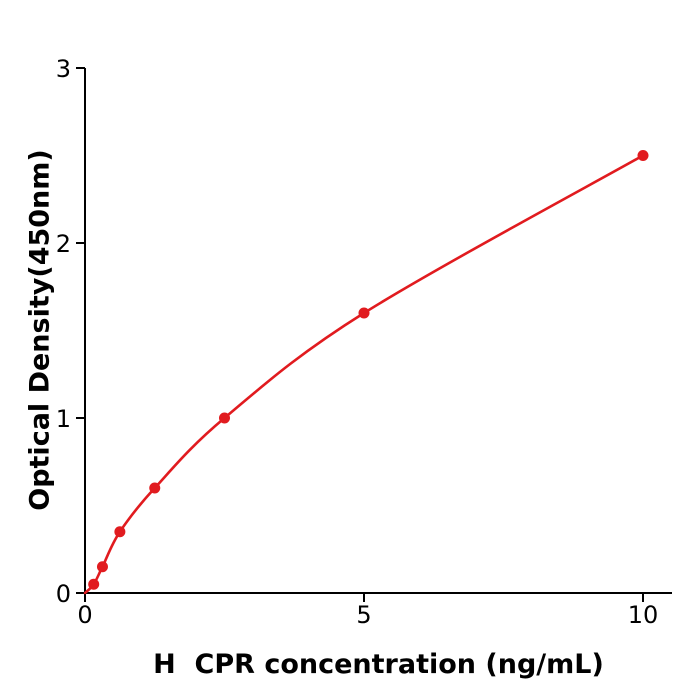 Image resolution: width=700 pixels, height=700 pixels. What do you see at coordinates (378, 664) in the screenshot?
I see `x-axis-label: H CPR concentration (ng/mL)` at bounding box center [378, 664].